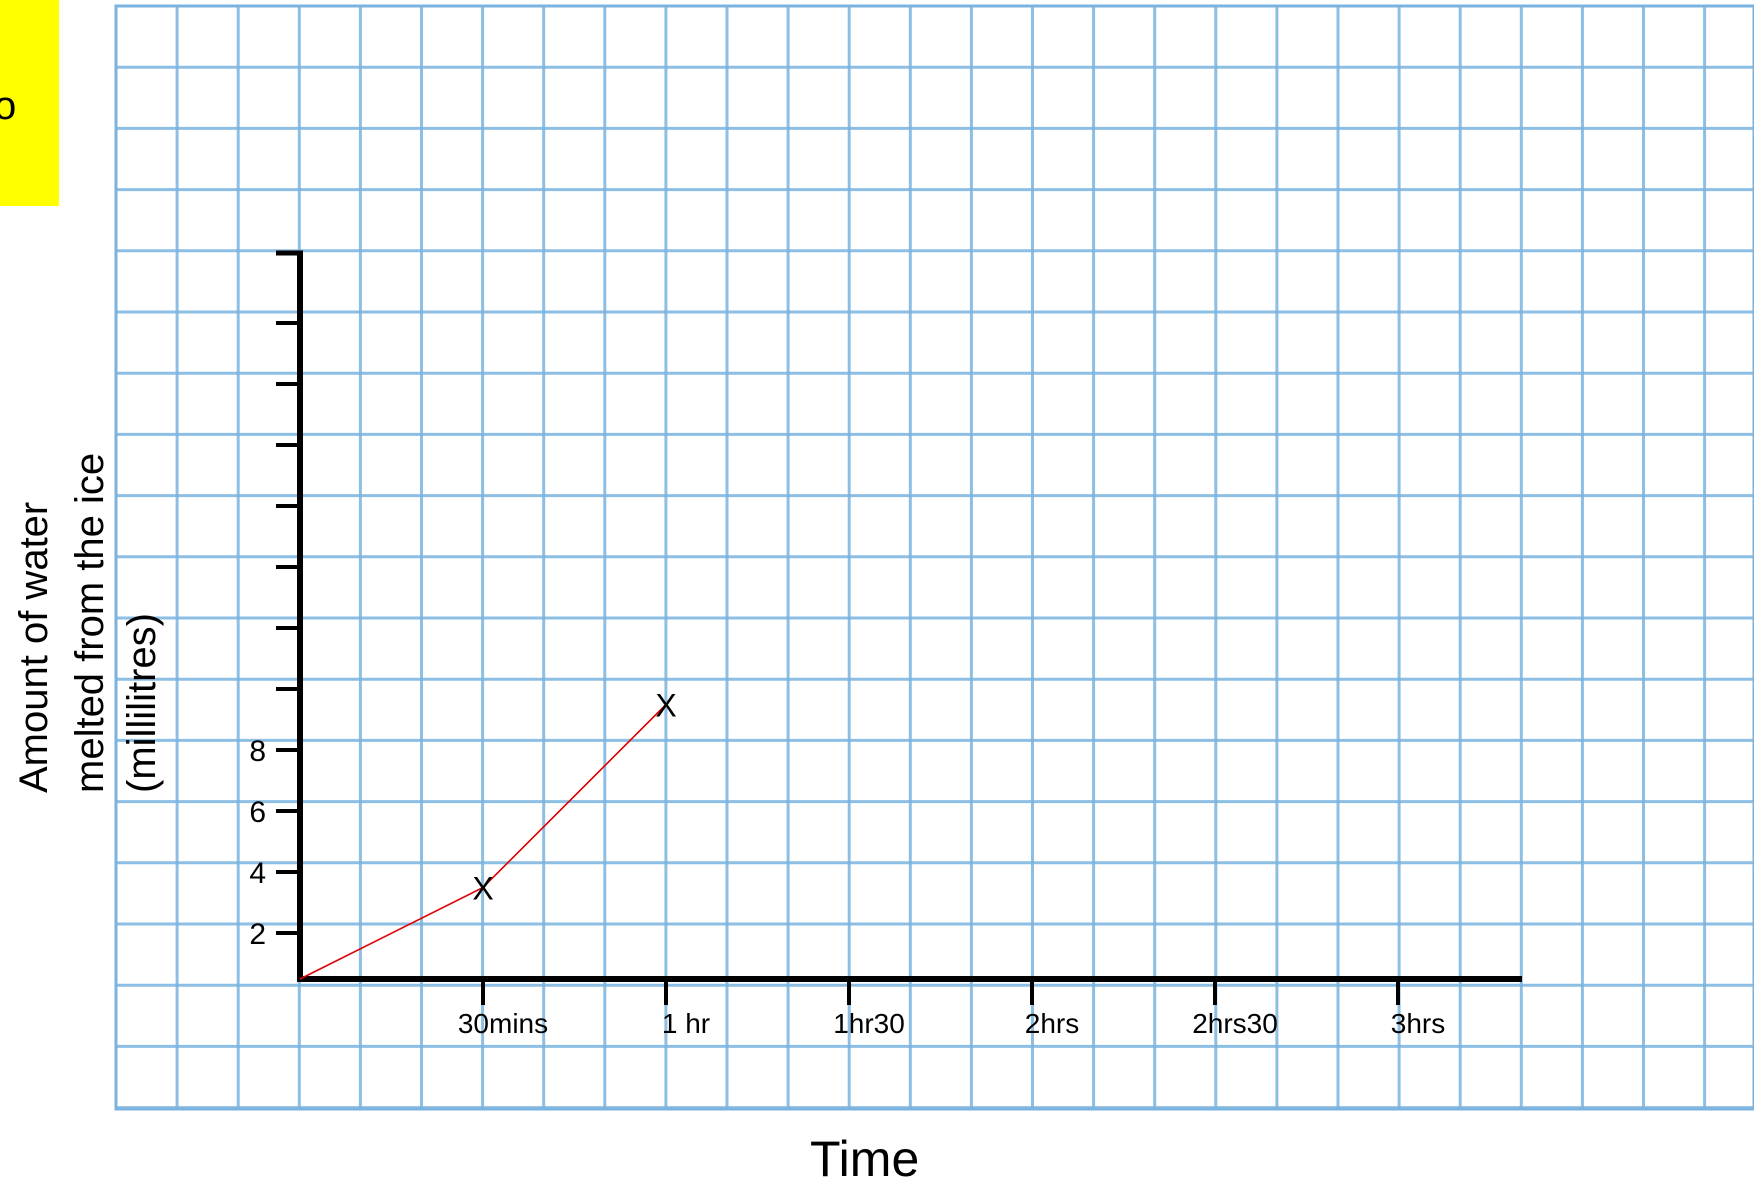 This screenshot has width=1754, height=1189. What do you see at coordinates (1052, 1023) in the screenshot?
I see `x-tick-label: 2hrs` at bounding box center [1052, 1023].